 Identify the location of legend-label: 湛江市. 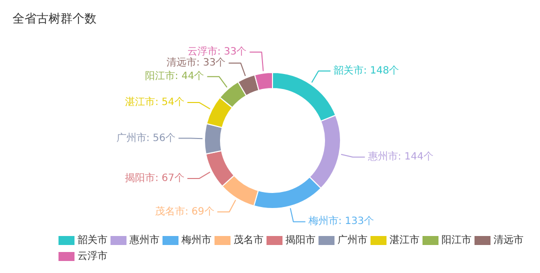
(405, 240).